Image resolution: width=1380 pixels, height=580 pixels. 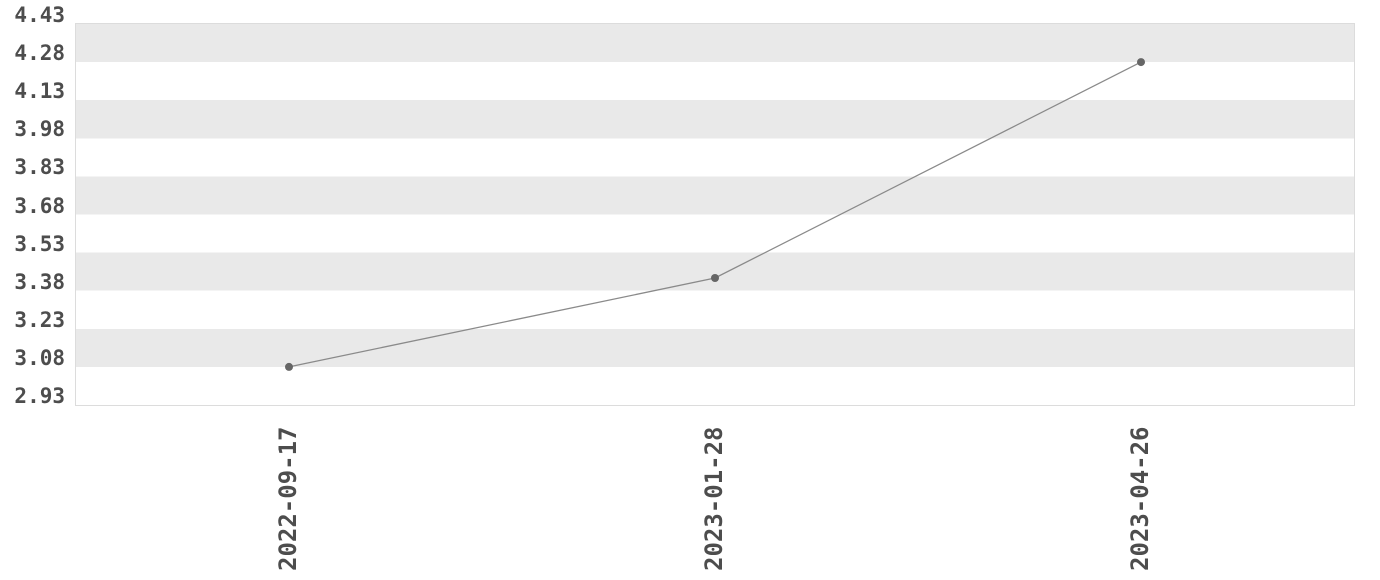 I want to click on y-tick-label: 4.43, so click(x=39, y=15).